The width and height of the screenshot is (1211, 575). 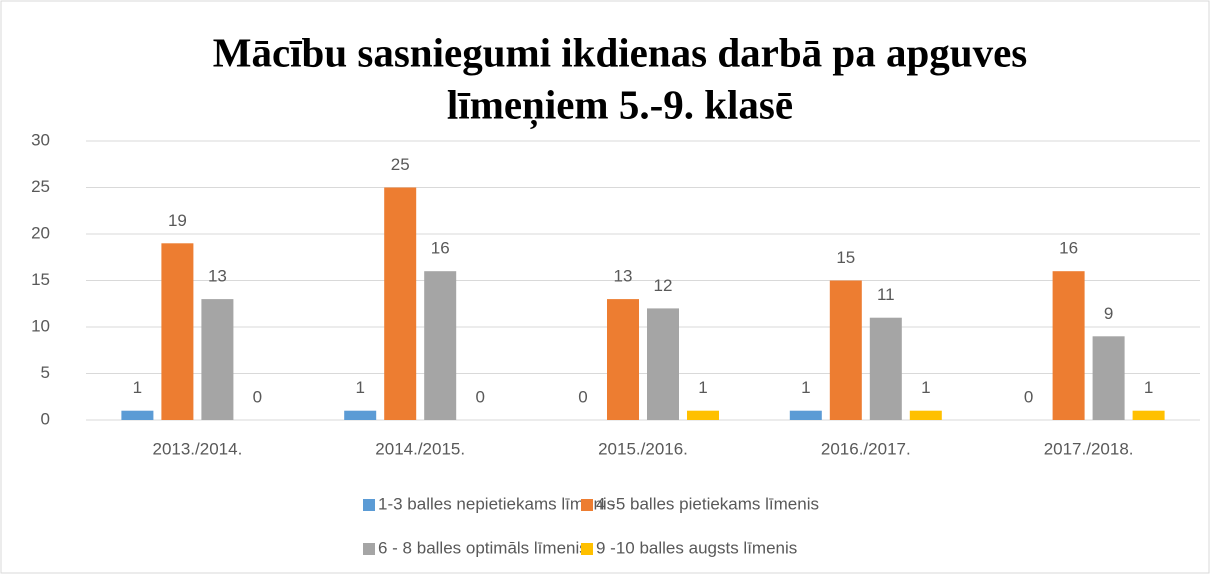 What do you see at coordinates (45, 418) in the screenshot?
I see `y-tick-label: 0` at bounding box center [45, 418].